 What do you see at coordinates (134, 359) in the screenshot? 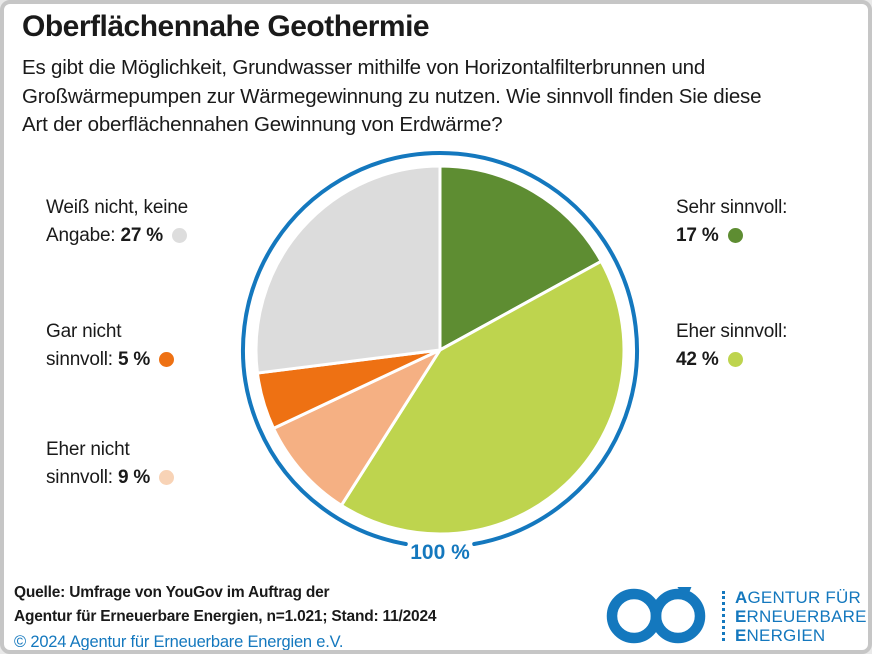
I see `legend-value: 5 %` at bounding box center [134, 359].